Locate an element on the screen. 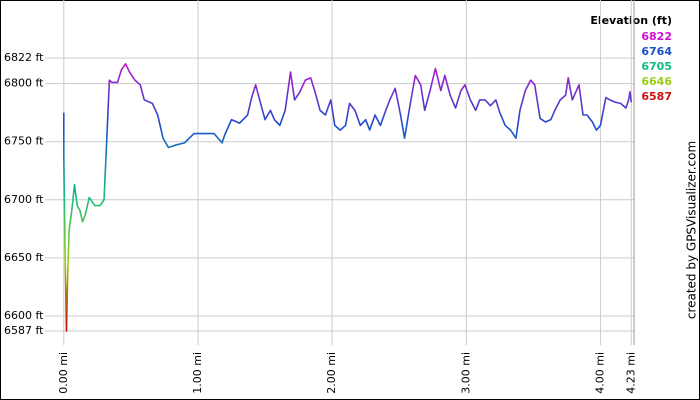 This screenshot has width=700, height=400. x-tick-label: 2.00 mi is located at coordinates (331, 373).